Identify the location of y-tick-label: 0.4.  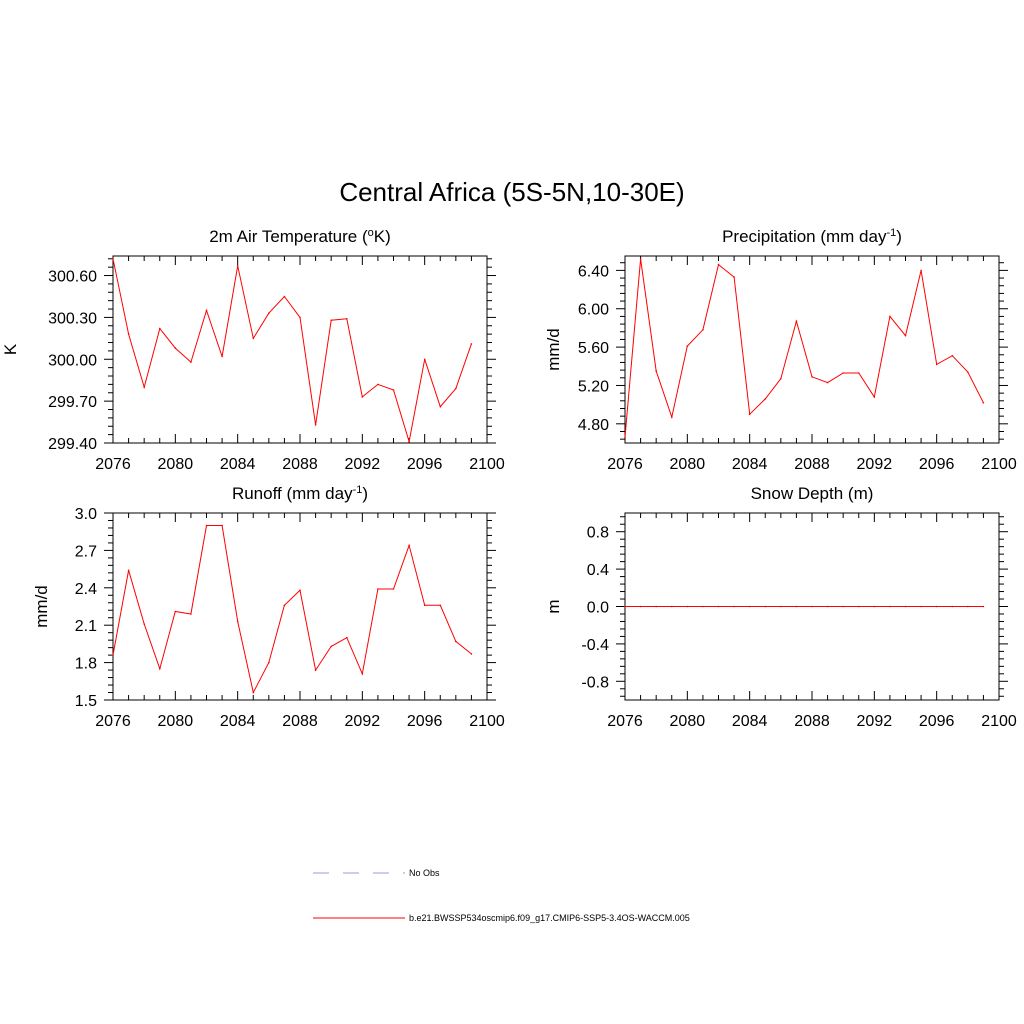
(598, 570).